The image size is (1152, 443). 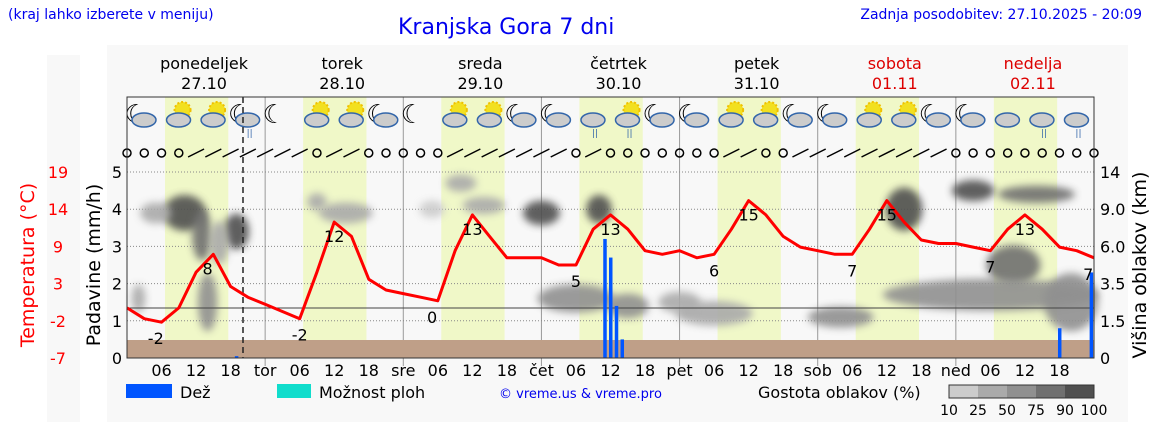 I want to click on cloud-height-tick: 0, so click(x=1105, y=358).